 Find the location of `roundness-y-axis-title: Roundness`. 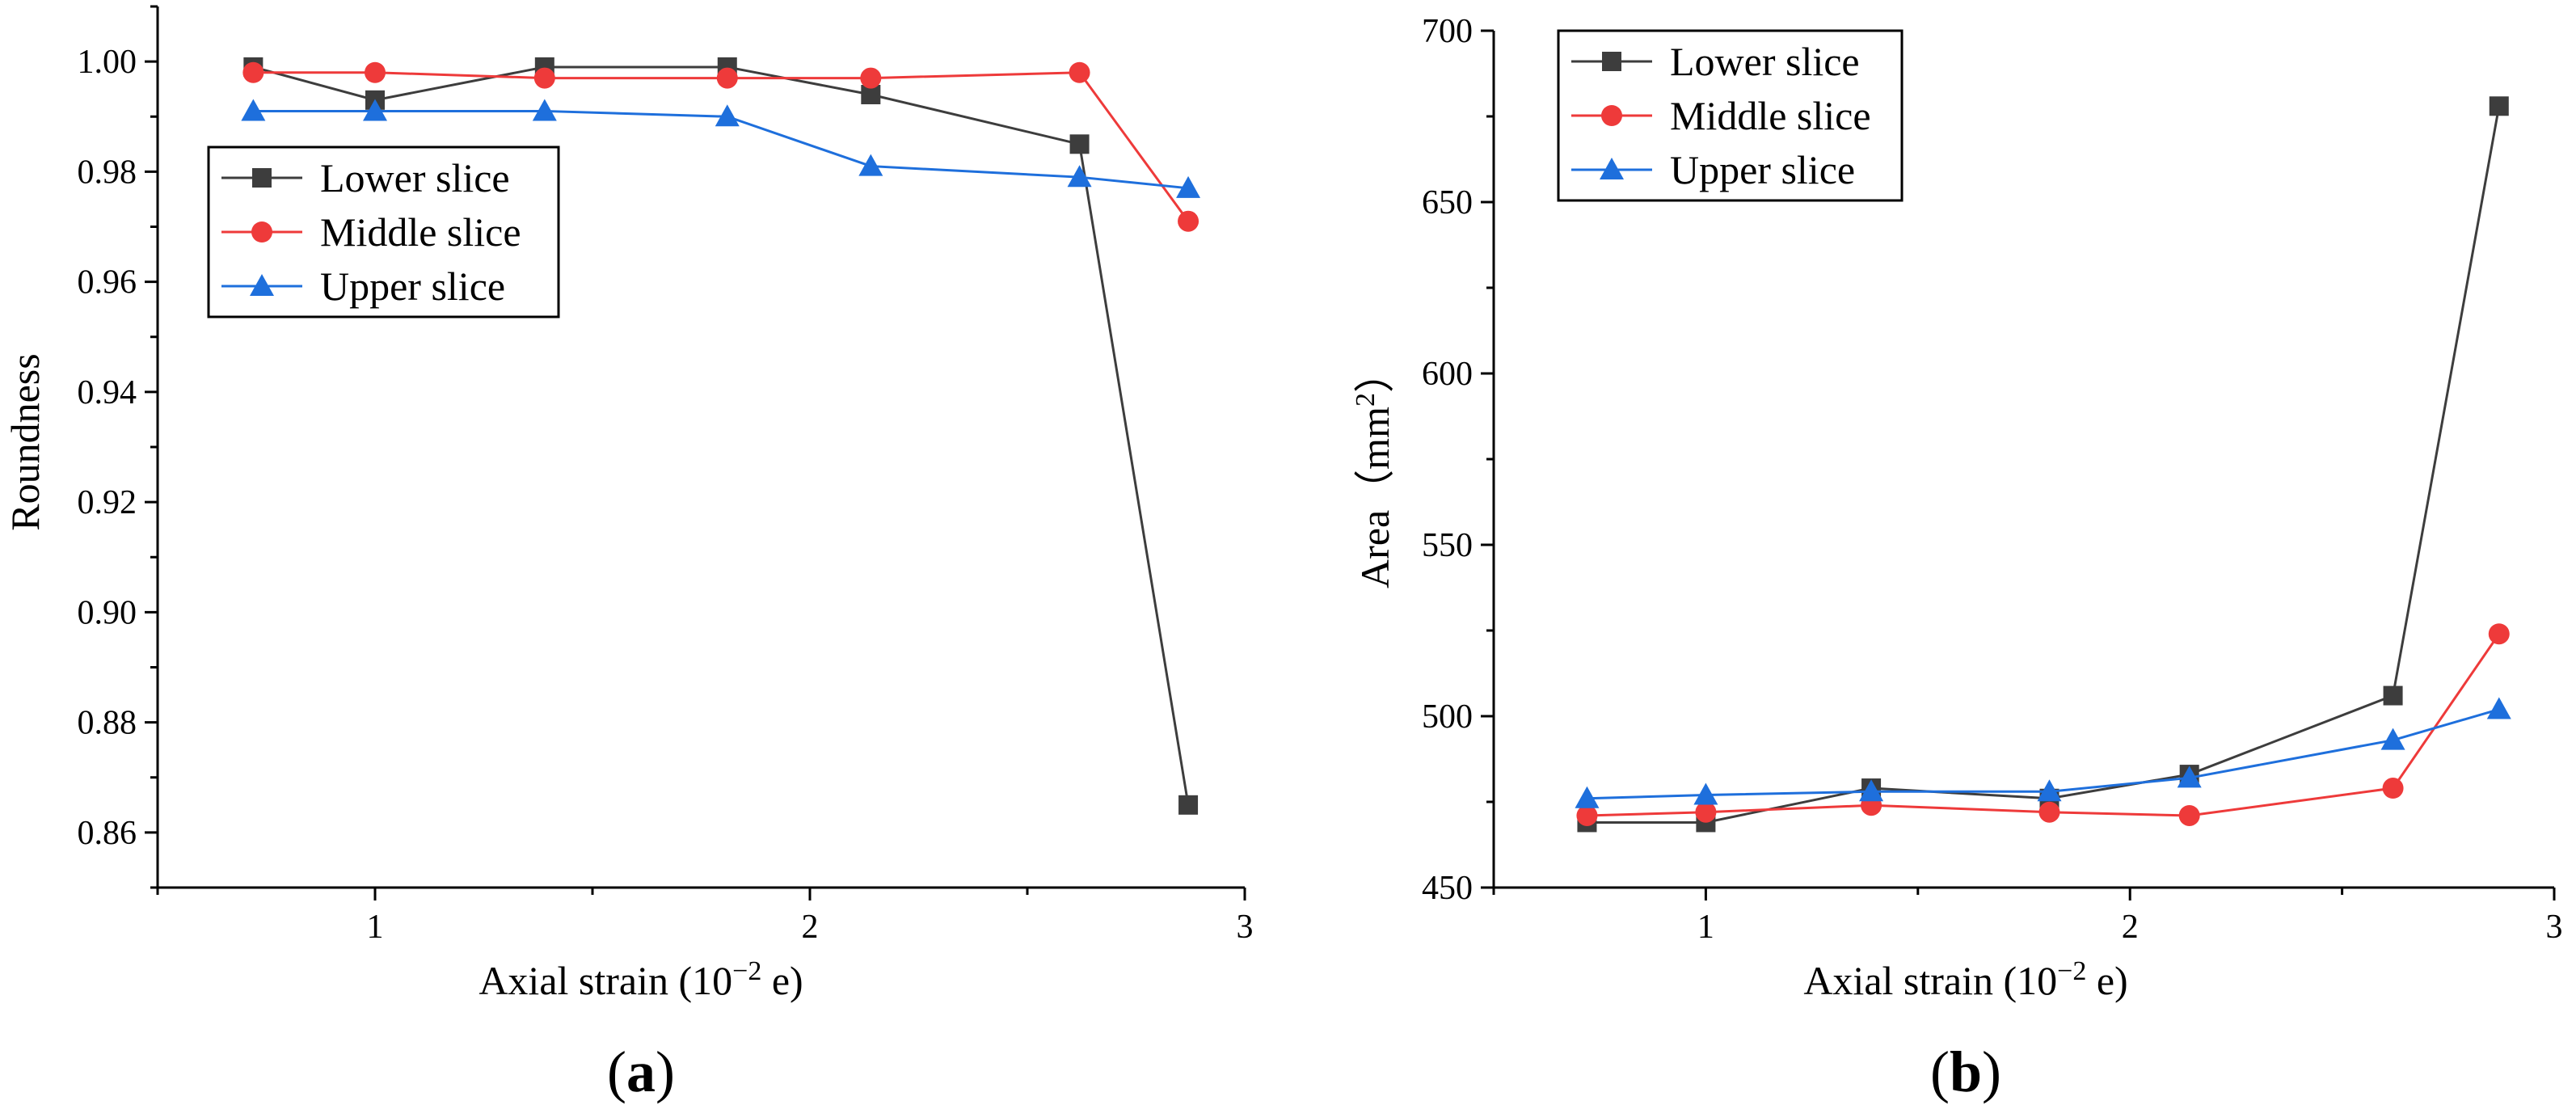

roundness-y-axis-title: Roundness is located at coordinates (25, 441).